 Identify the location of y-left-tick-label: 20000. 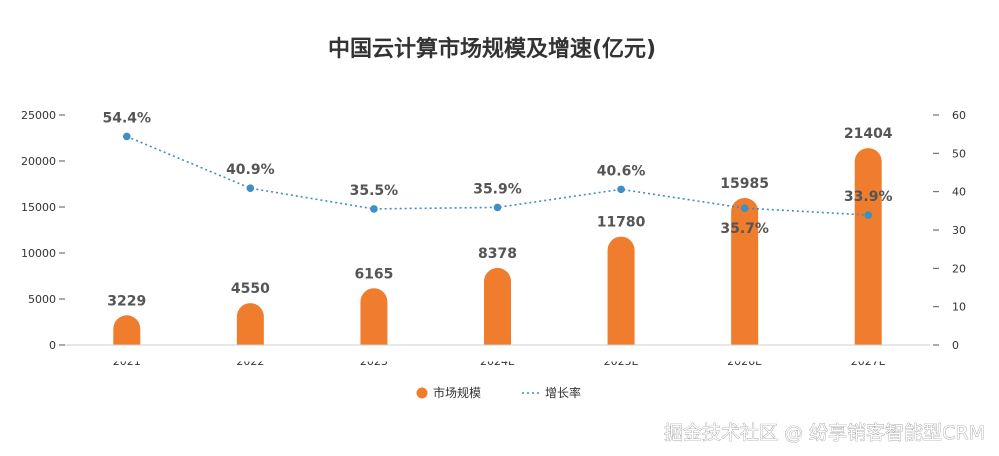
(38, 161).